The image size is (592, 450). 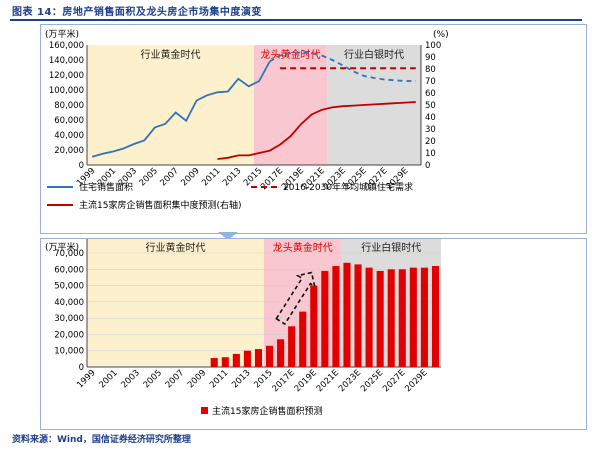 I want to click on y-tick: 40,000, so click(x=69, y=303).